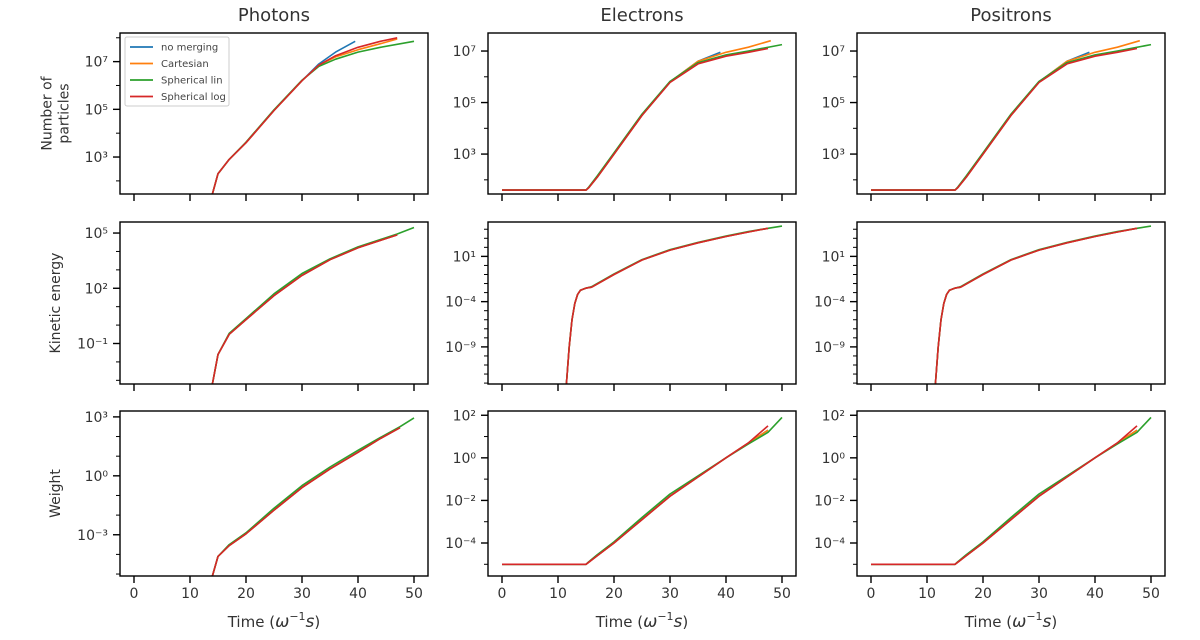  I want to click on legend-label: no merging, so click(189, 48).